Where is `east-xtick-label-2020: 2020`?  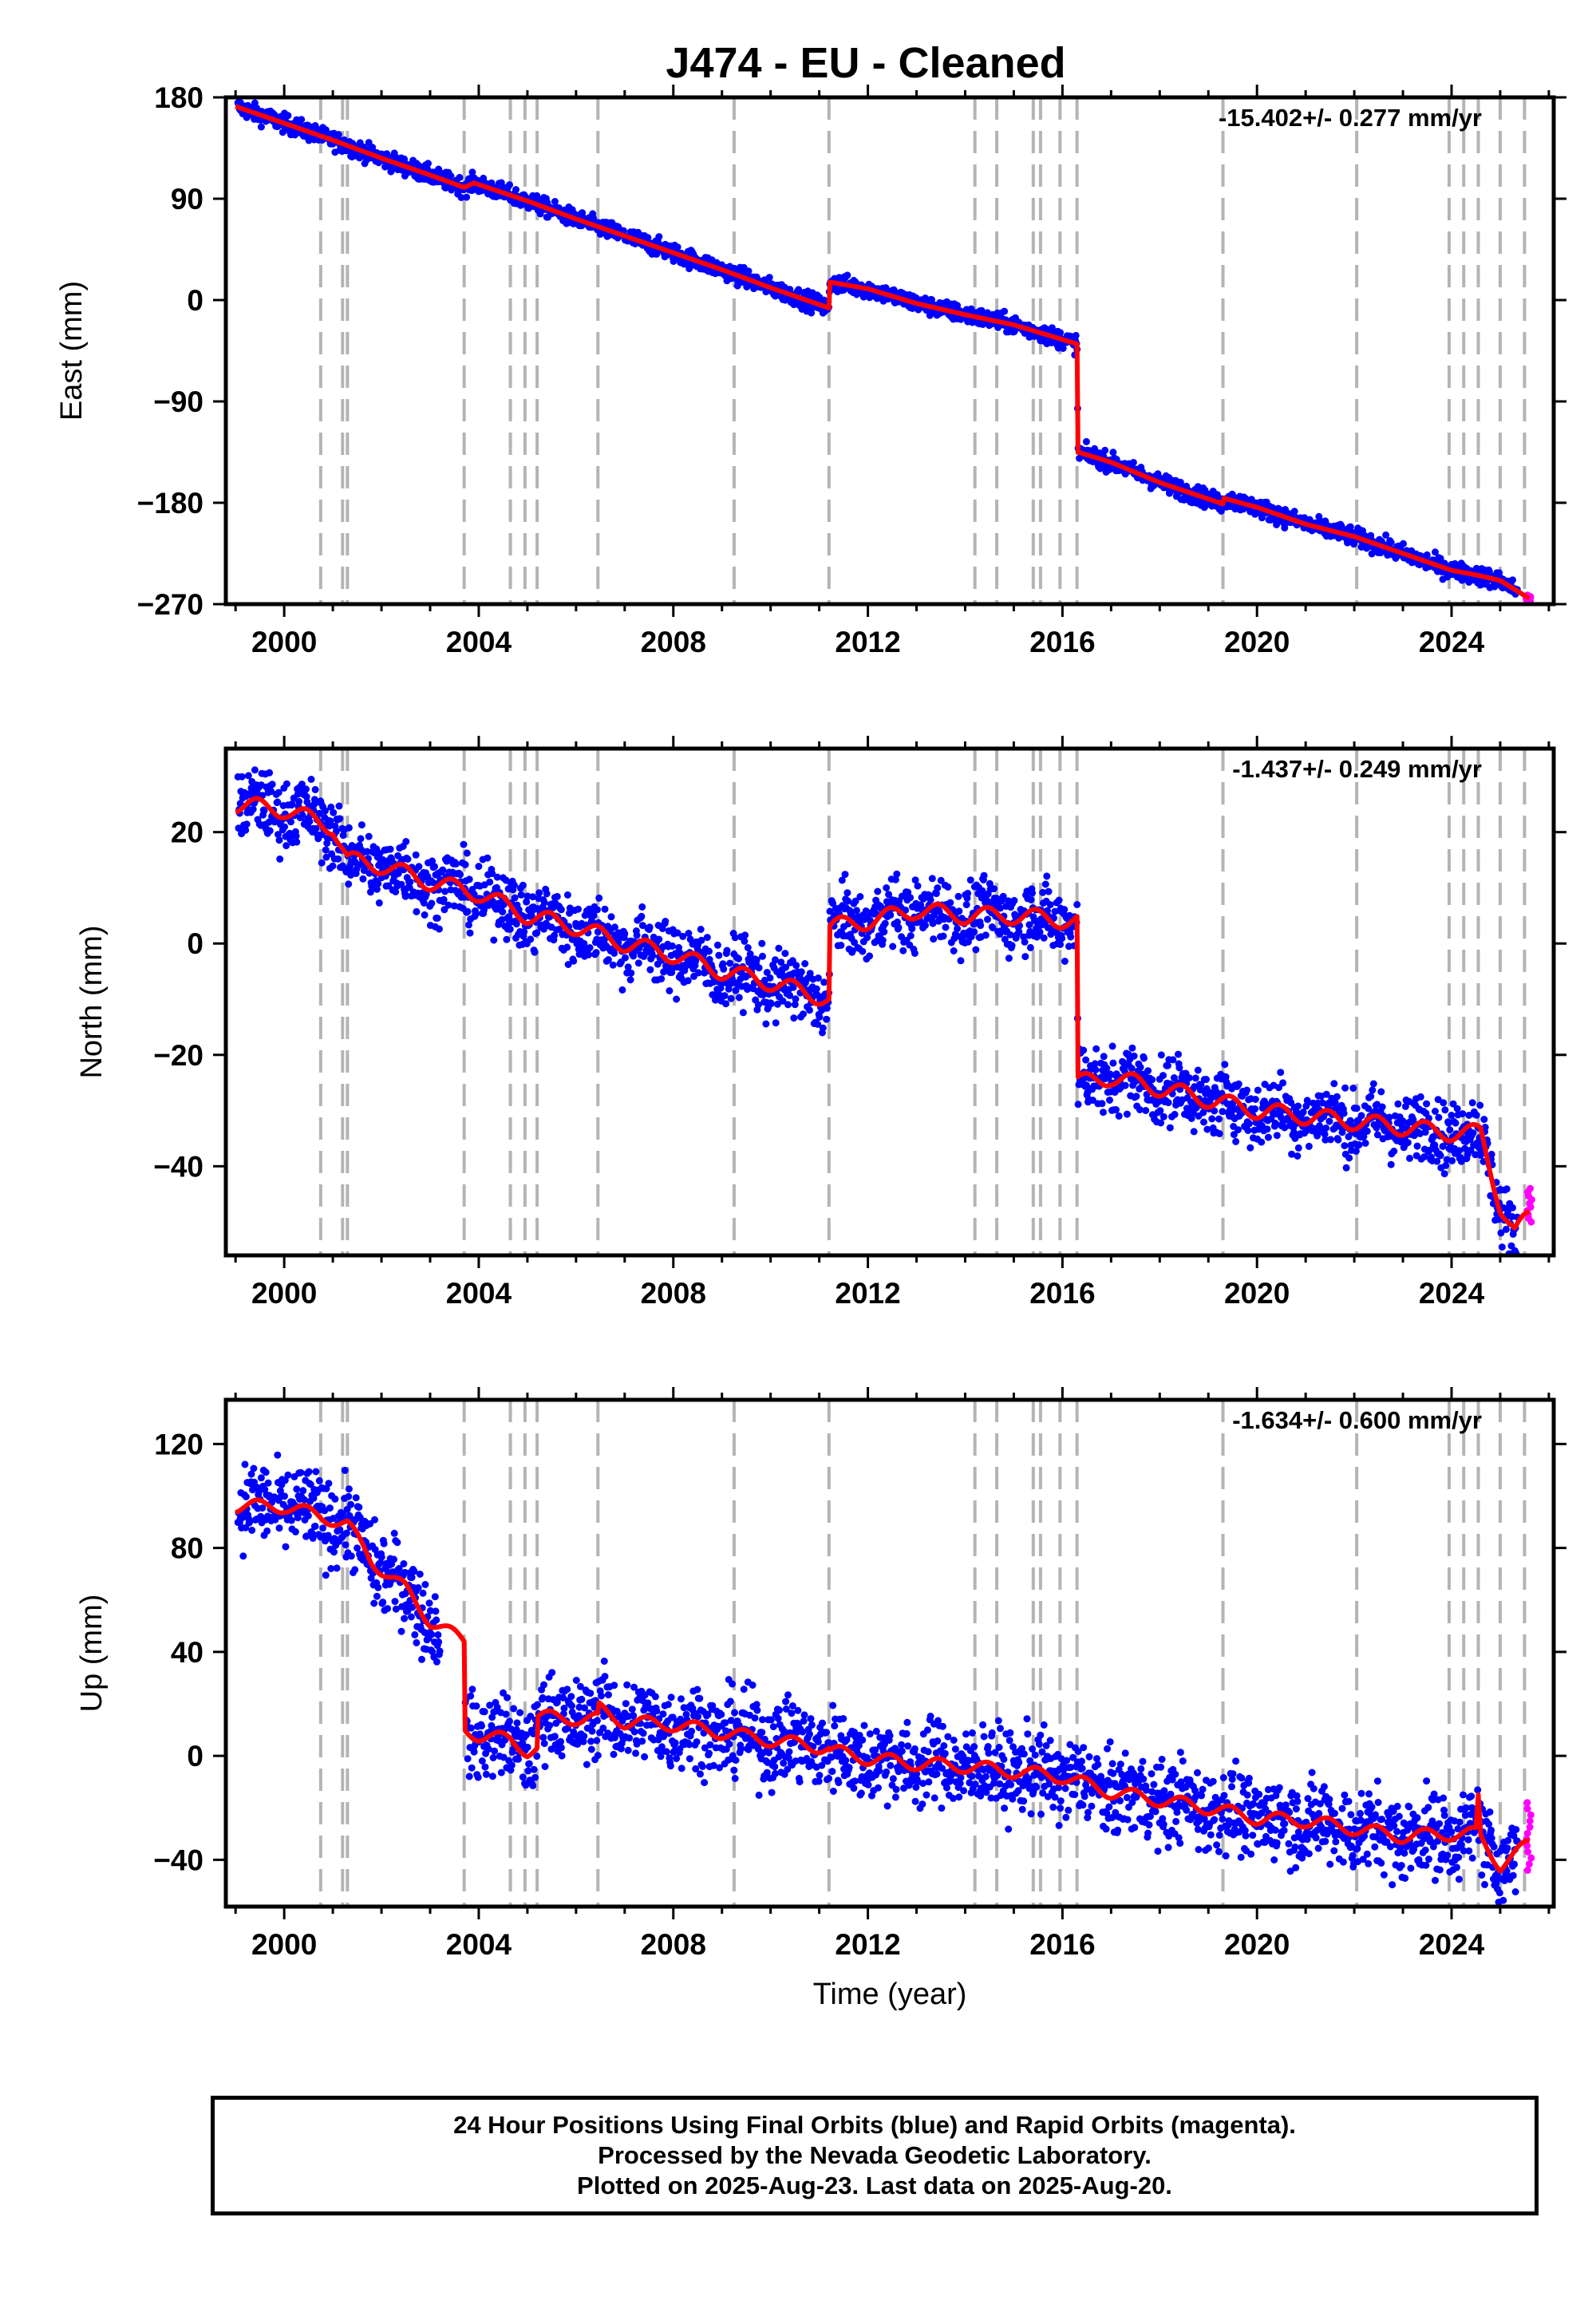 east-xtick-label-2020: 2020 is located at coordinates (1257, 642).